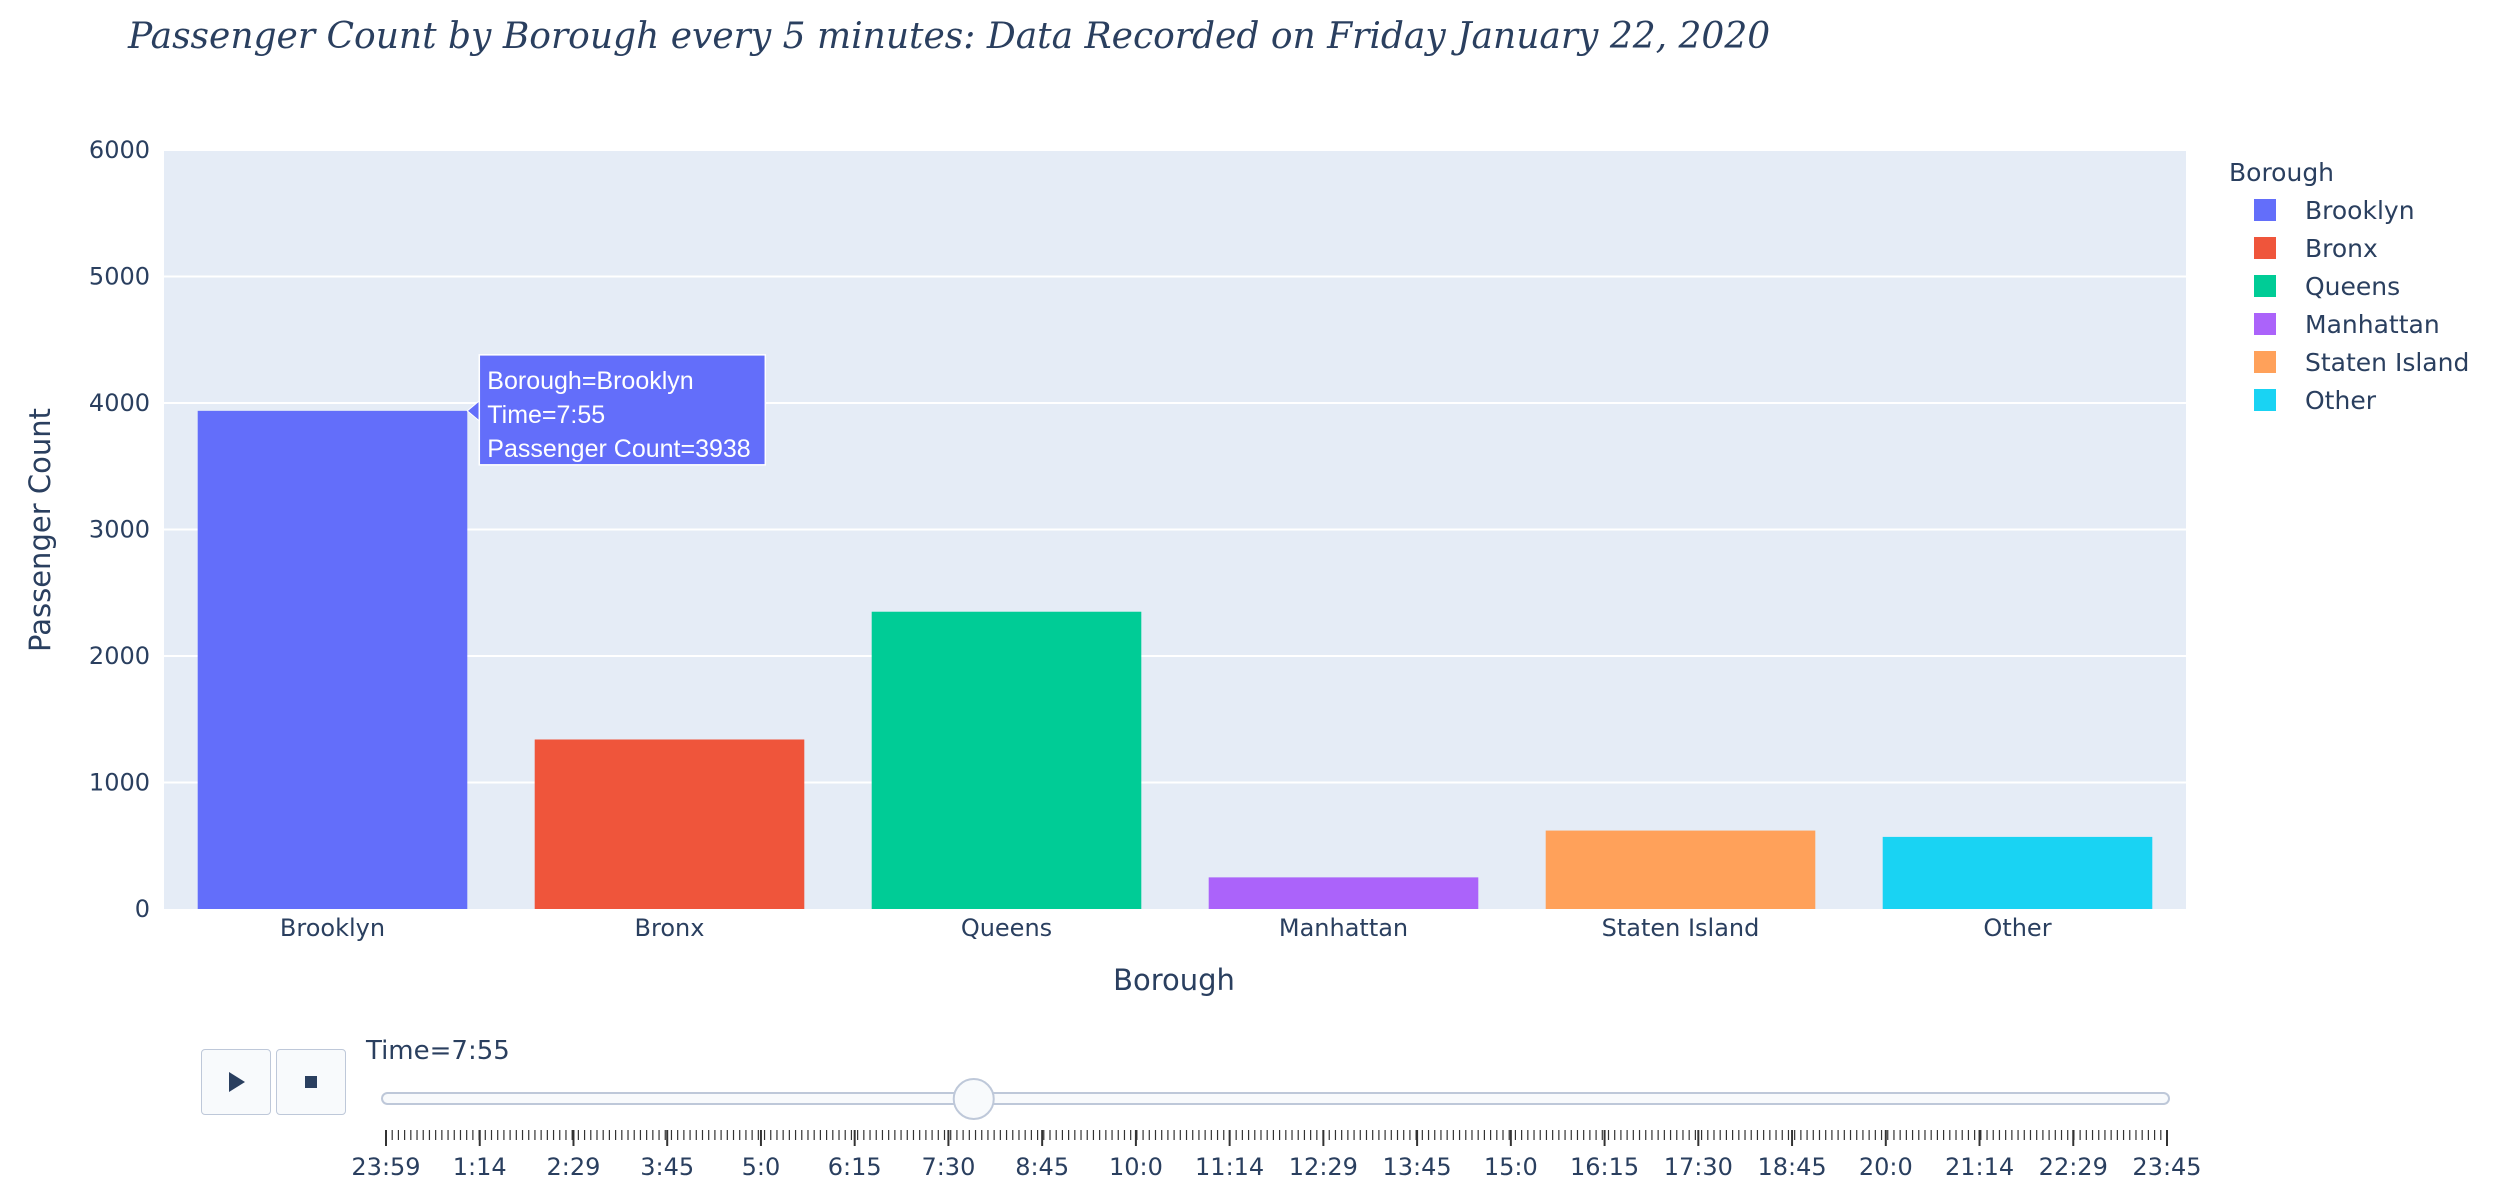 The width and height of the screenshot is (2508, 1194). What do you see at coordinates (2281, 172) in the screenshot?
I see `legend-title: Borough` at bounding box center [2281, 172].